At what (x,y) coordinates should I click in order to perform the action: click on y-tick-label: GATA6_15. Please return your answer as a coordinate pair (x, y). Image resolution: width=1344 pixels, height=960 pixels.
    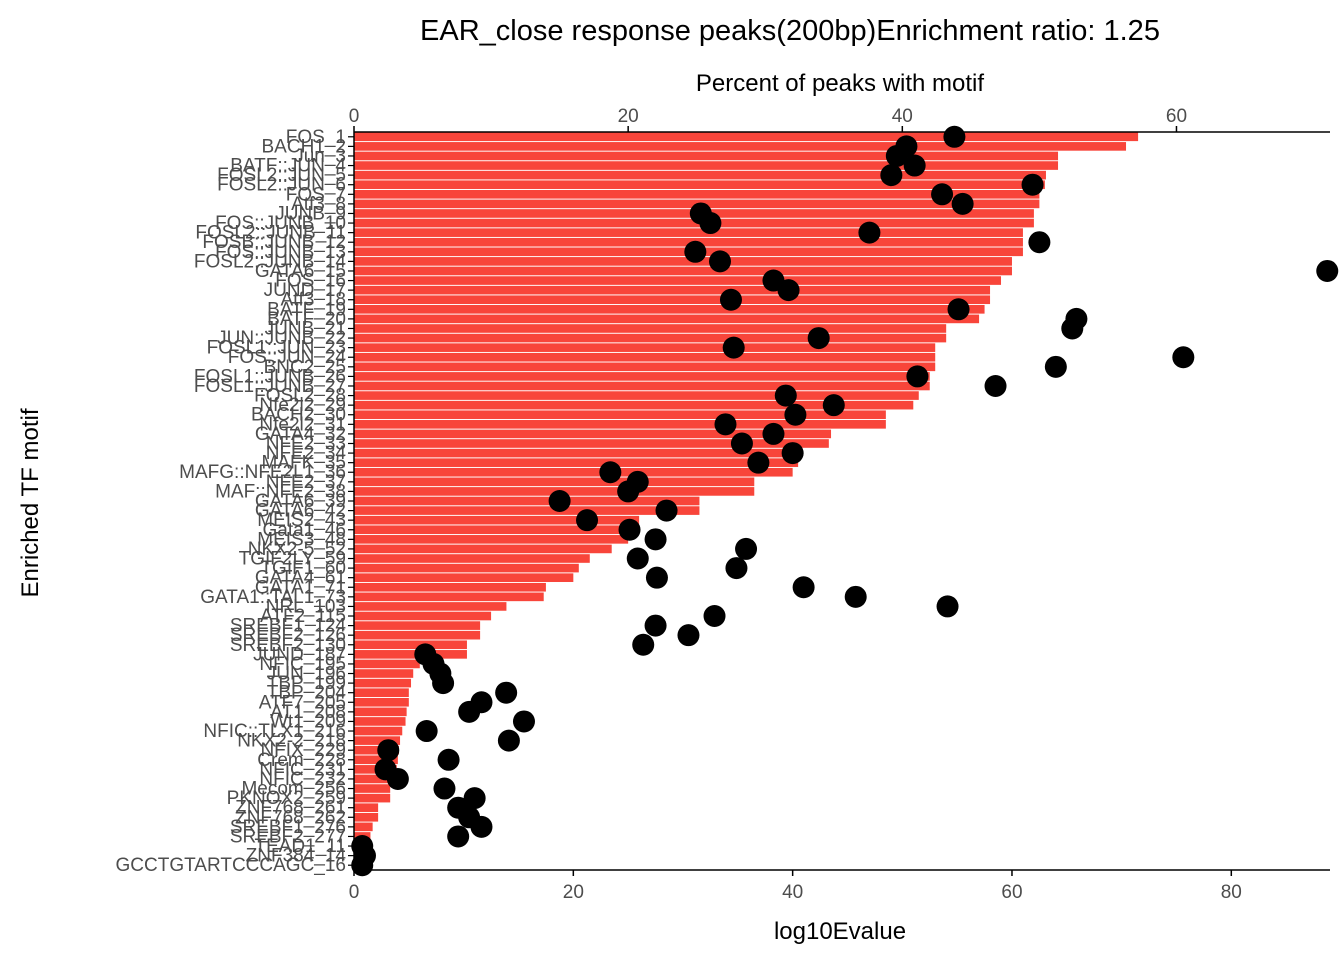
    Looking at the image, I should click on (300, 271).